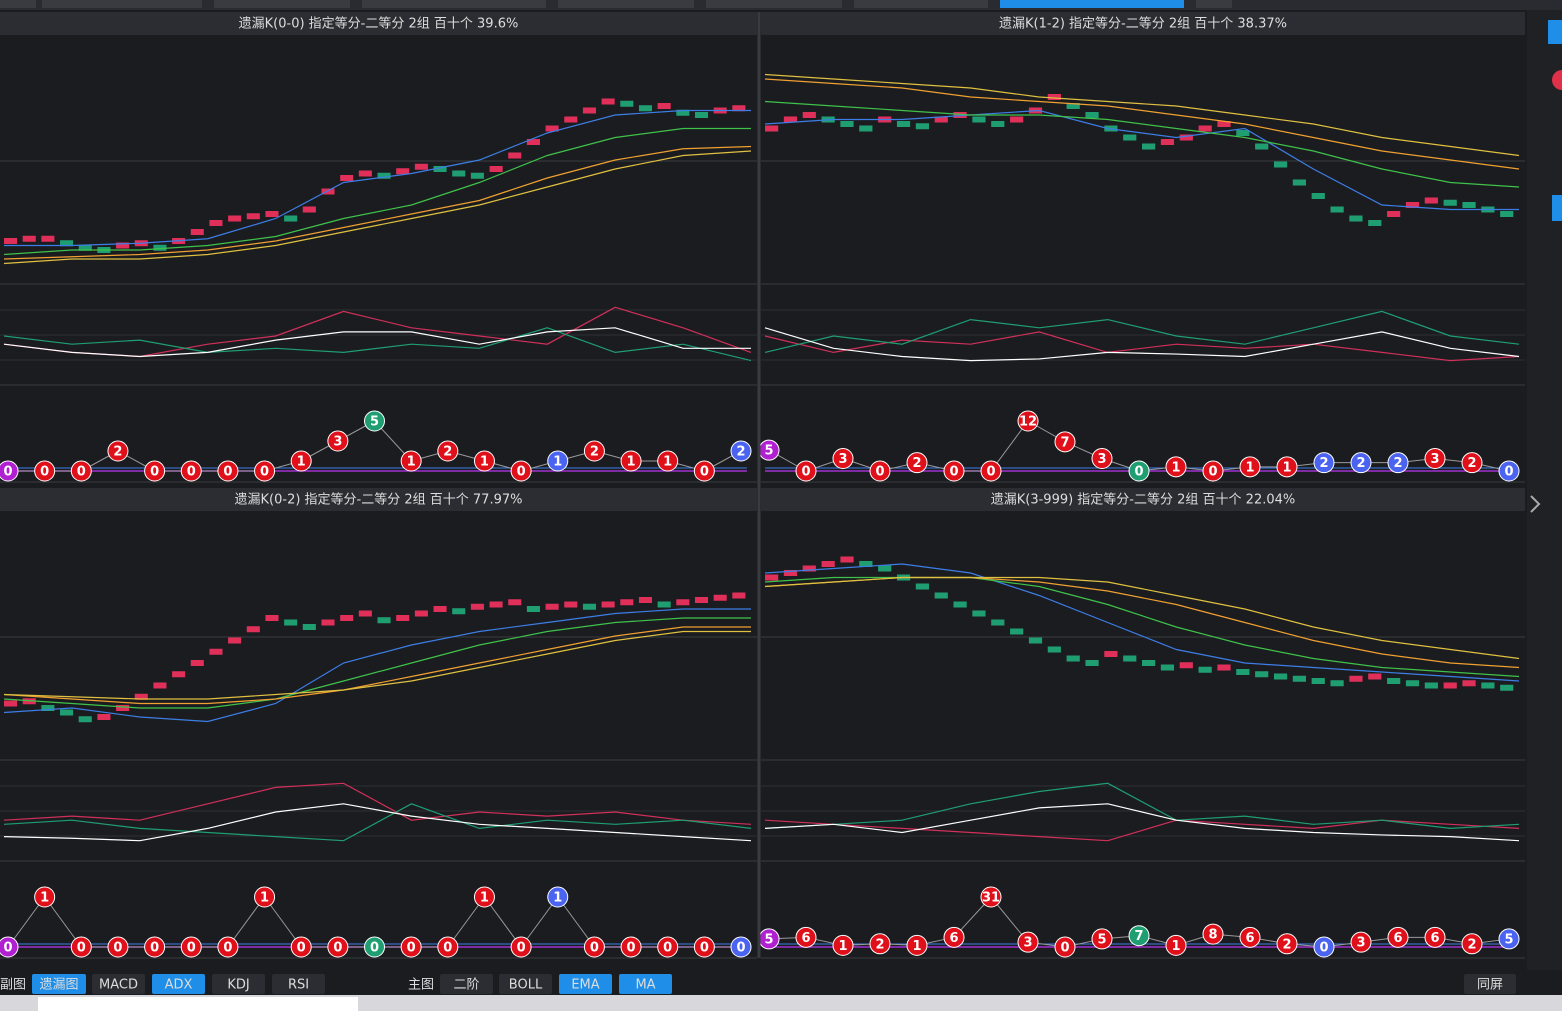 The width and height of the screenshot is (1562, 1011). What do you see at coordinates (1101, 459) in the screenshot?
I see `bubble-label: 3` at bounding box center [1101, 459].